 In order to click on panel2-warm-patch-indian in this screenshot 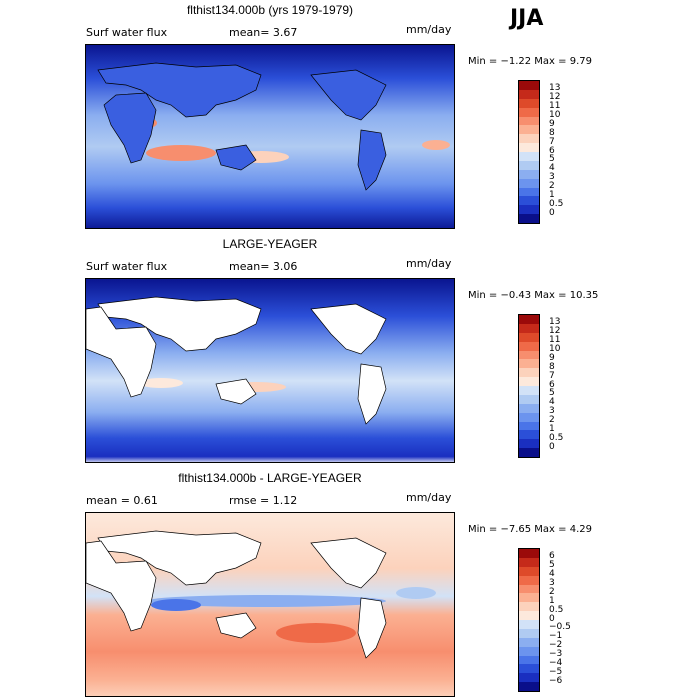, I will do `click(161, 383)`.